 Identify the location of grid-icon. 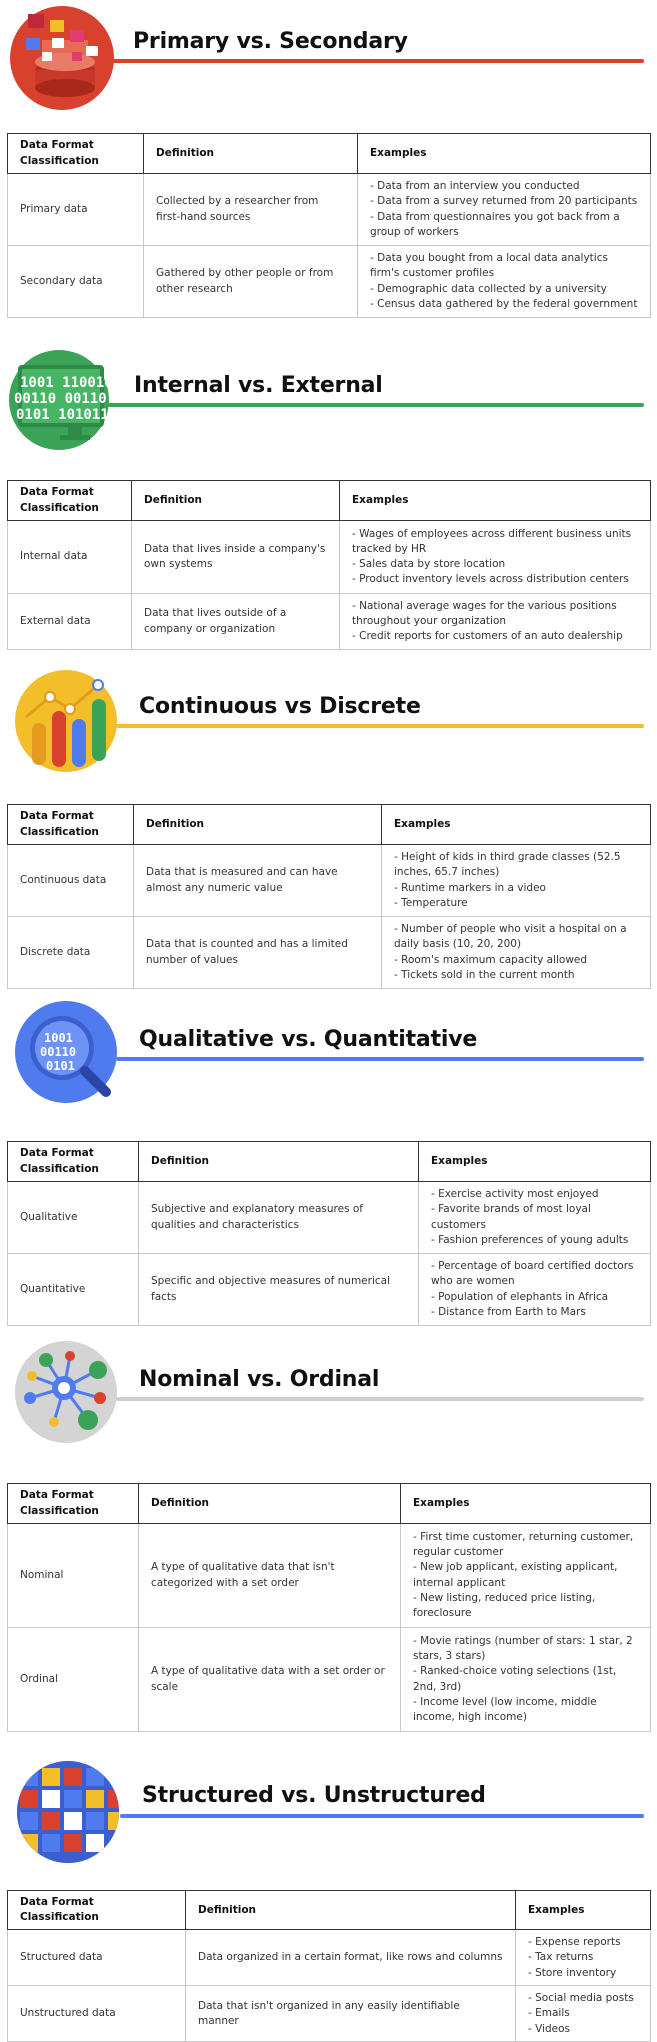
(68, 1812).